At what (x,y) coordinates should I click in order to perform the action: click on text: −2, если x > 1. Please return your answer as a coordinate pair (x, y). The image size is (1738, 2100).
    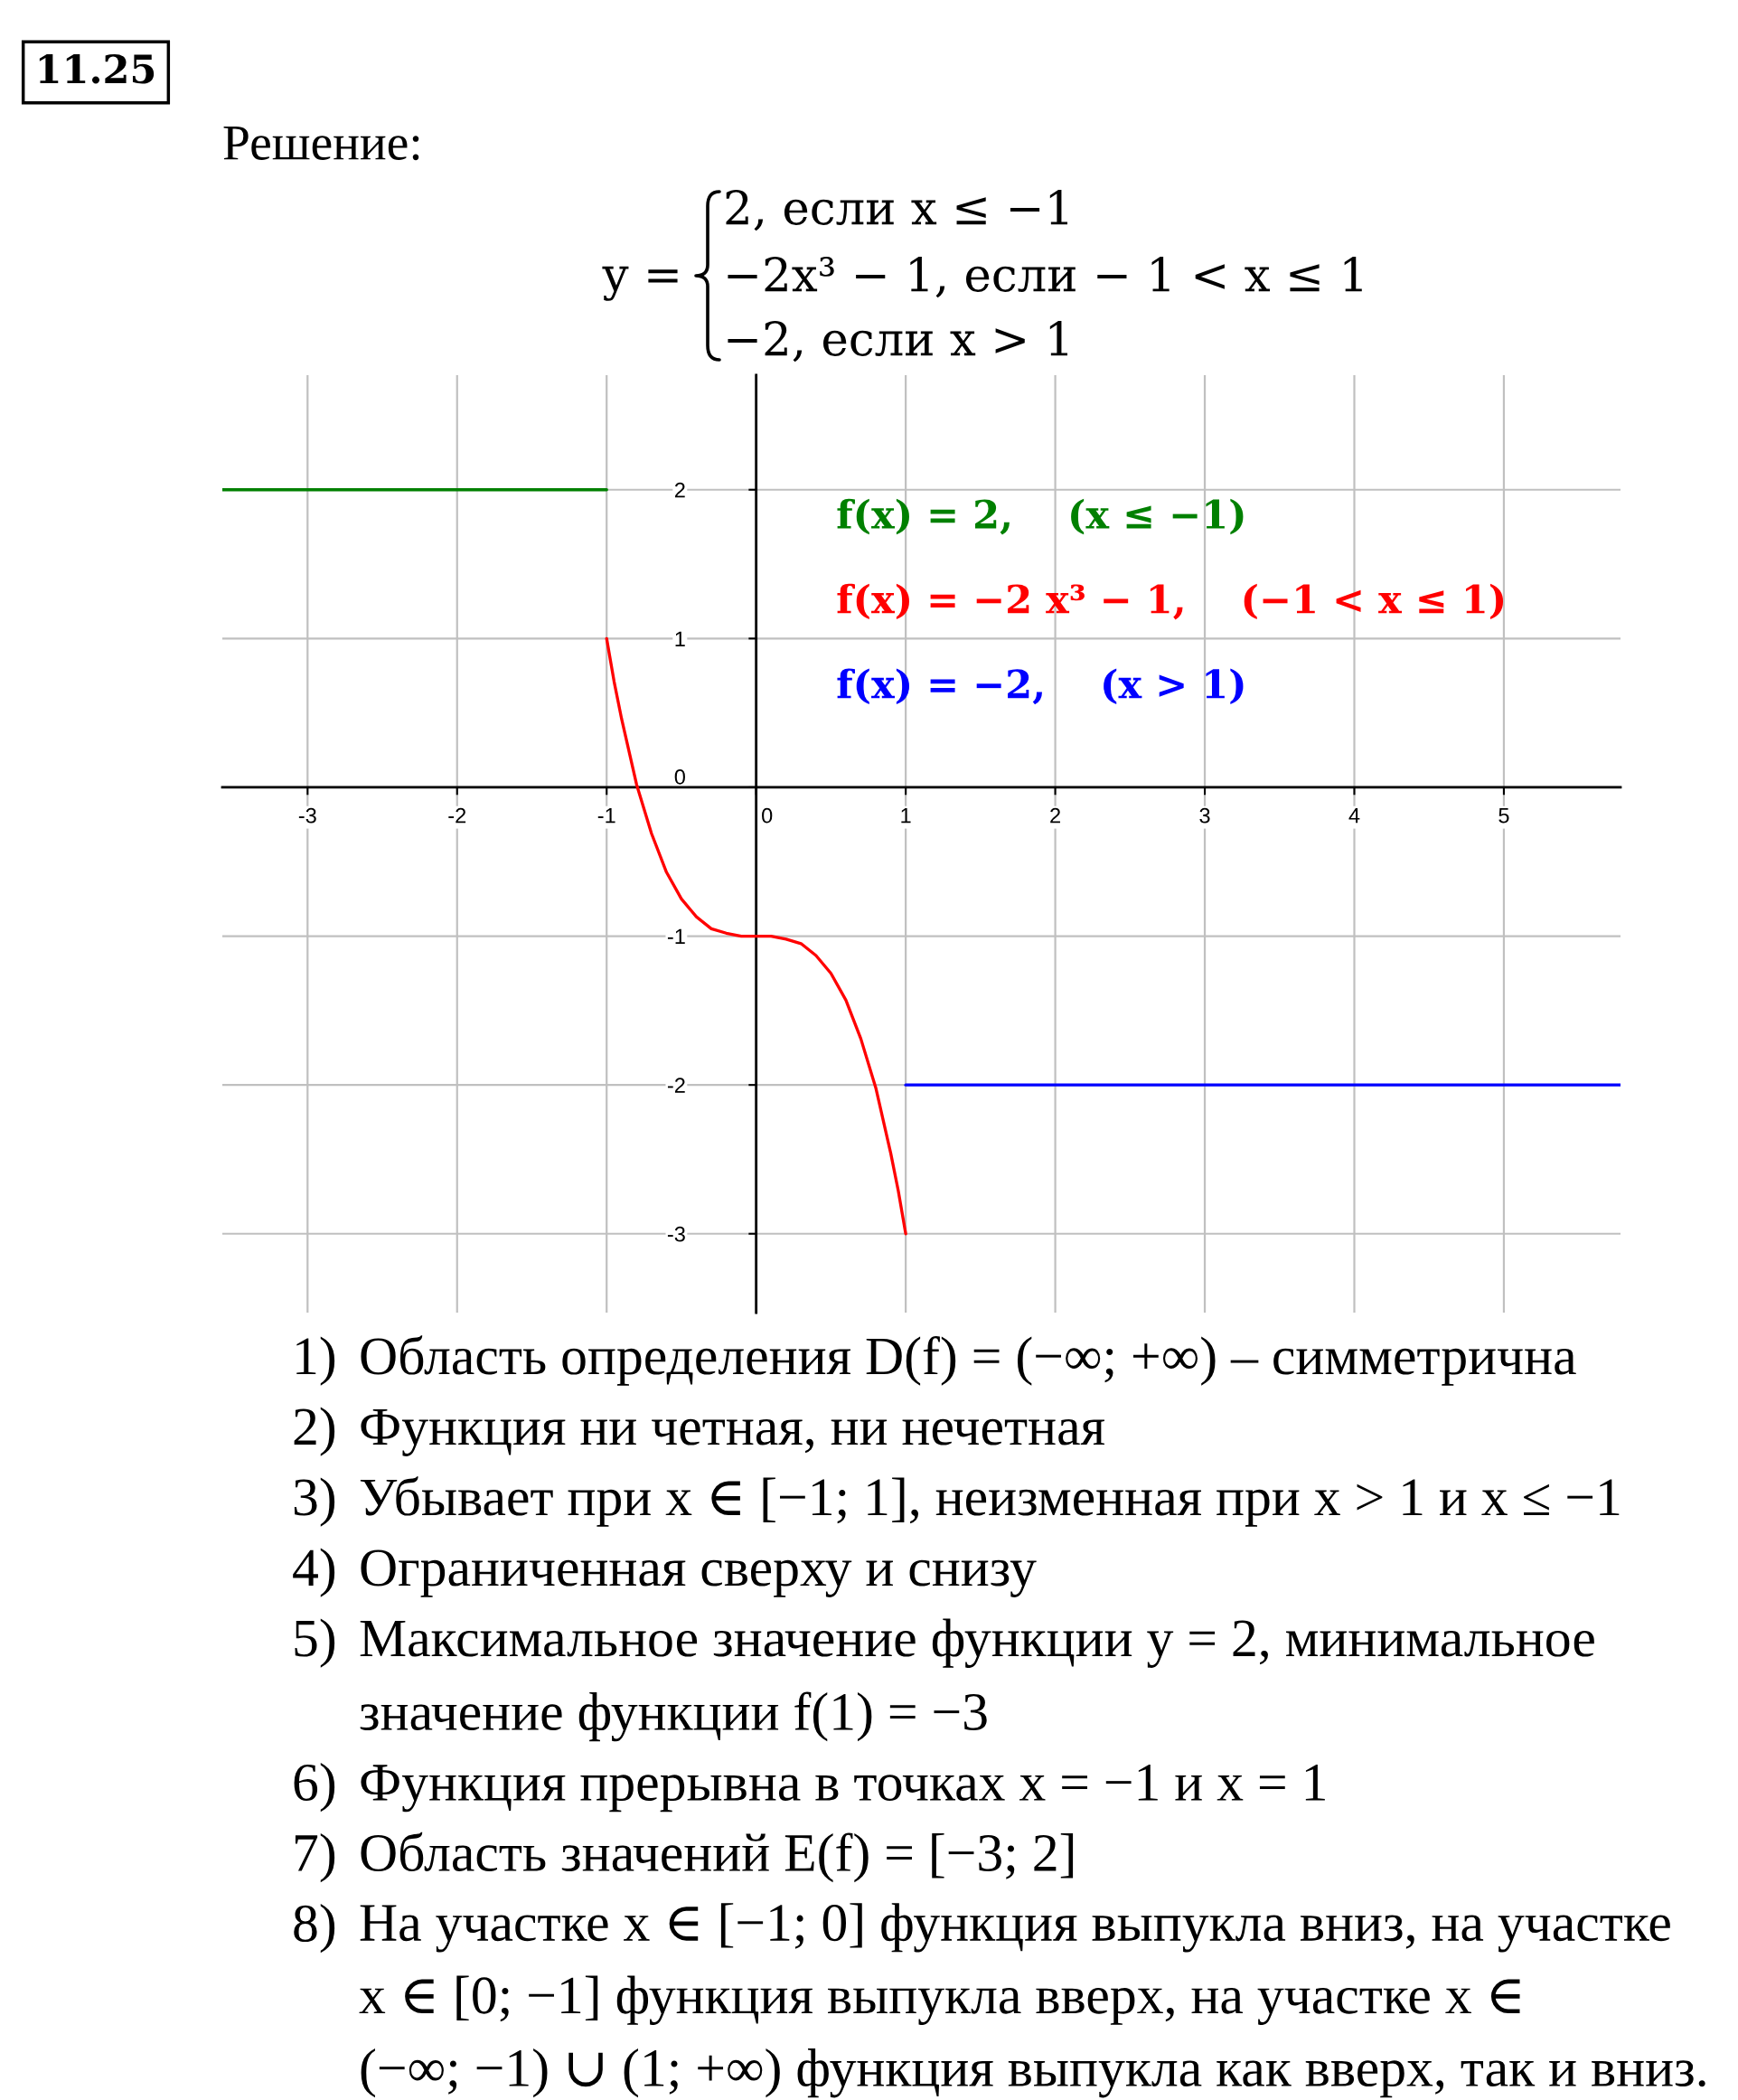
    Looking at the image, I should click on (897, 342).